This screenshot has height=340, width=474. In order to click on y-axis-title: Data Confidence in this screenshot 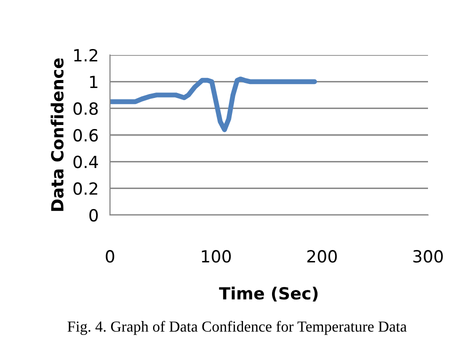, I will do `click(57, 134)`.